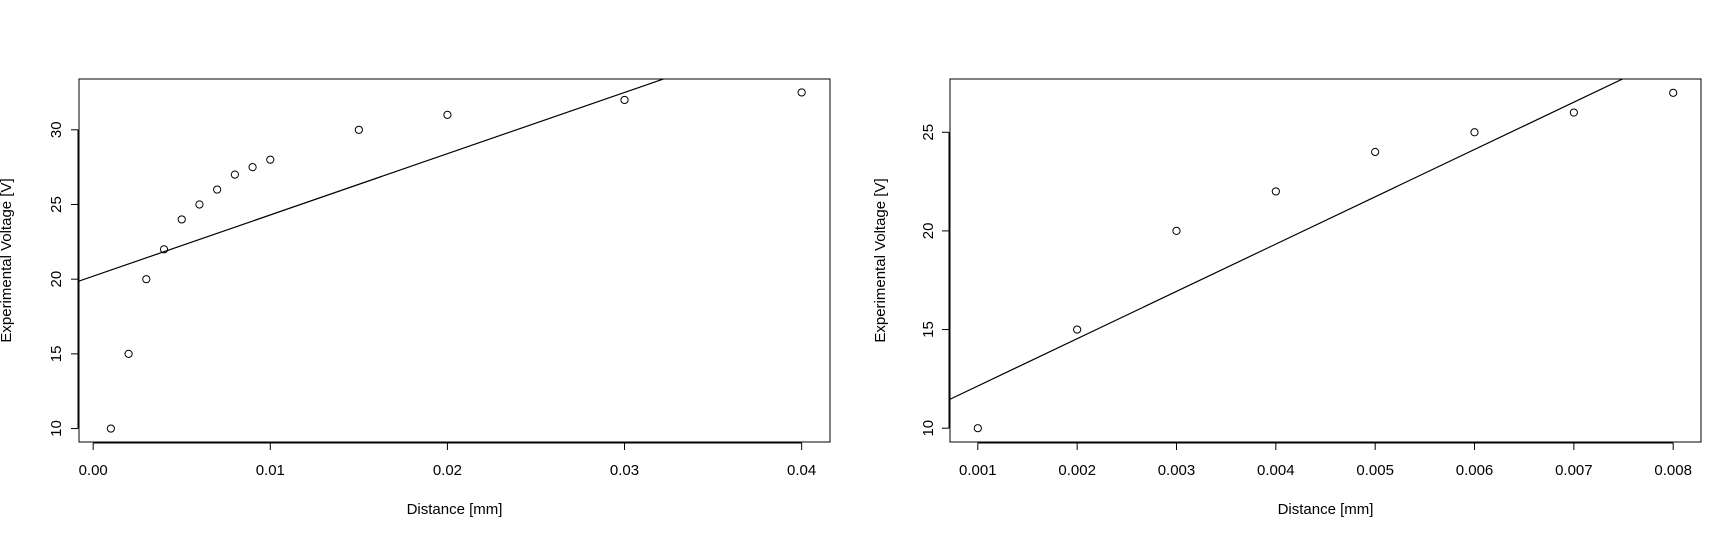 This screenshot has width=1734, height=539. I want to click on x-tick-label: 0.003, so click(1177, 470).